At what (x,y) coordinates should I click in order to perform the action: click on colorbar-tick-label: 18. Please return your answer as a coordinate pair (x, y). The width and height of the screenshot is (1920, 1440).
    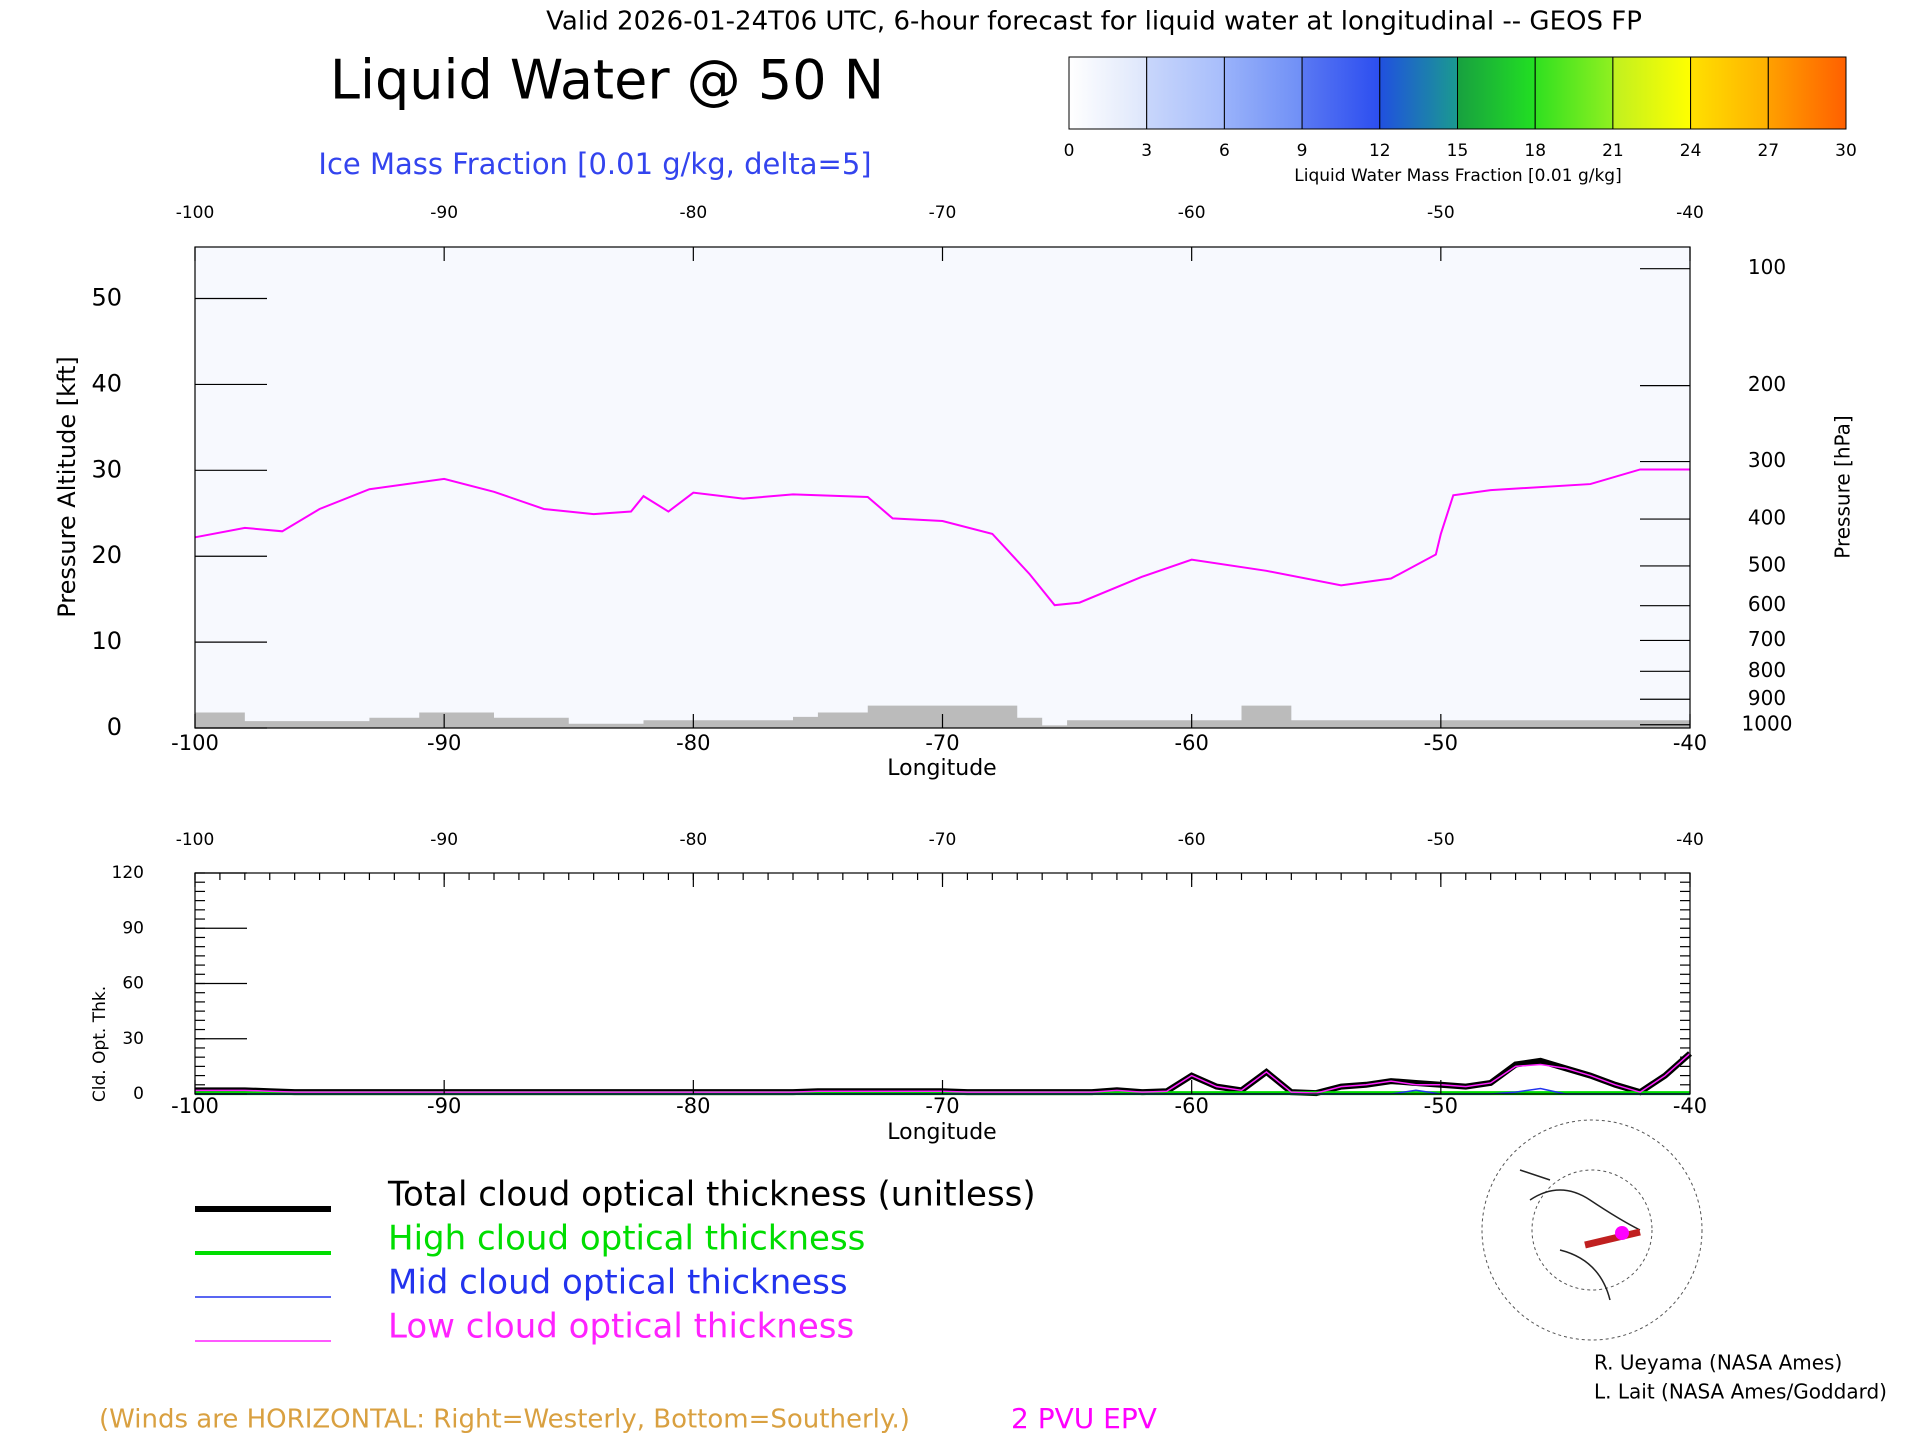
    Looking at the image, I should click on (1535, 151).